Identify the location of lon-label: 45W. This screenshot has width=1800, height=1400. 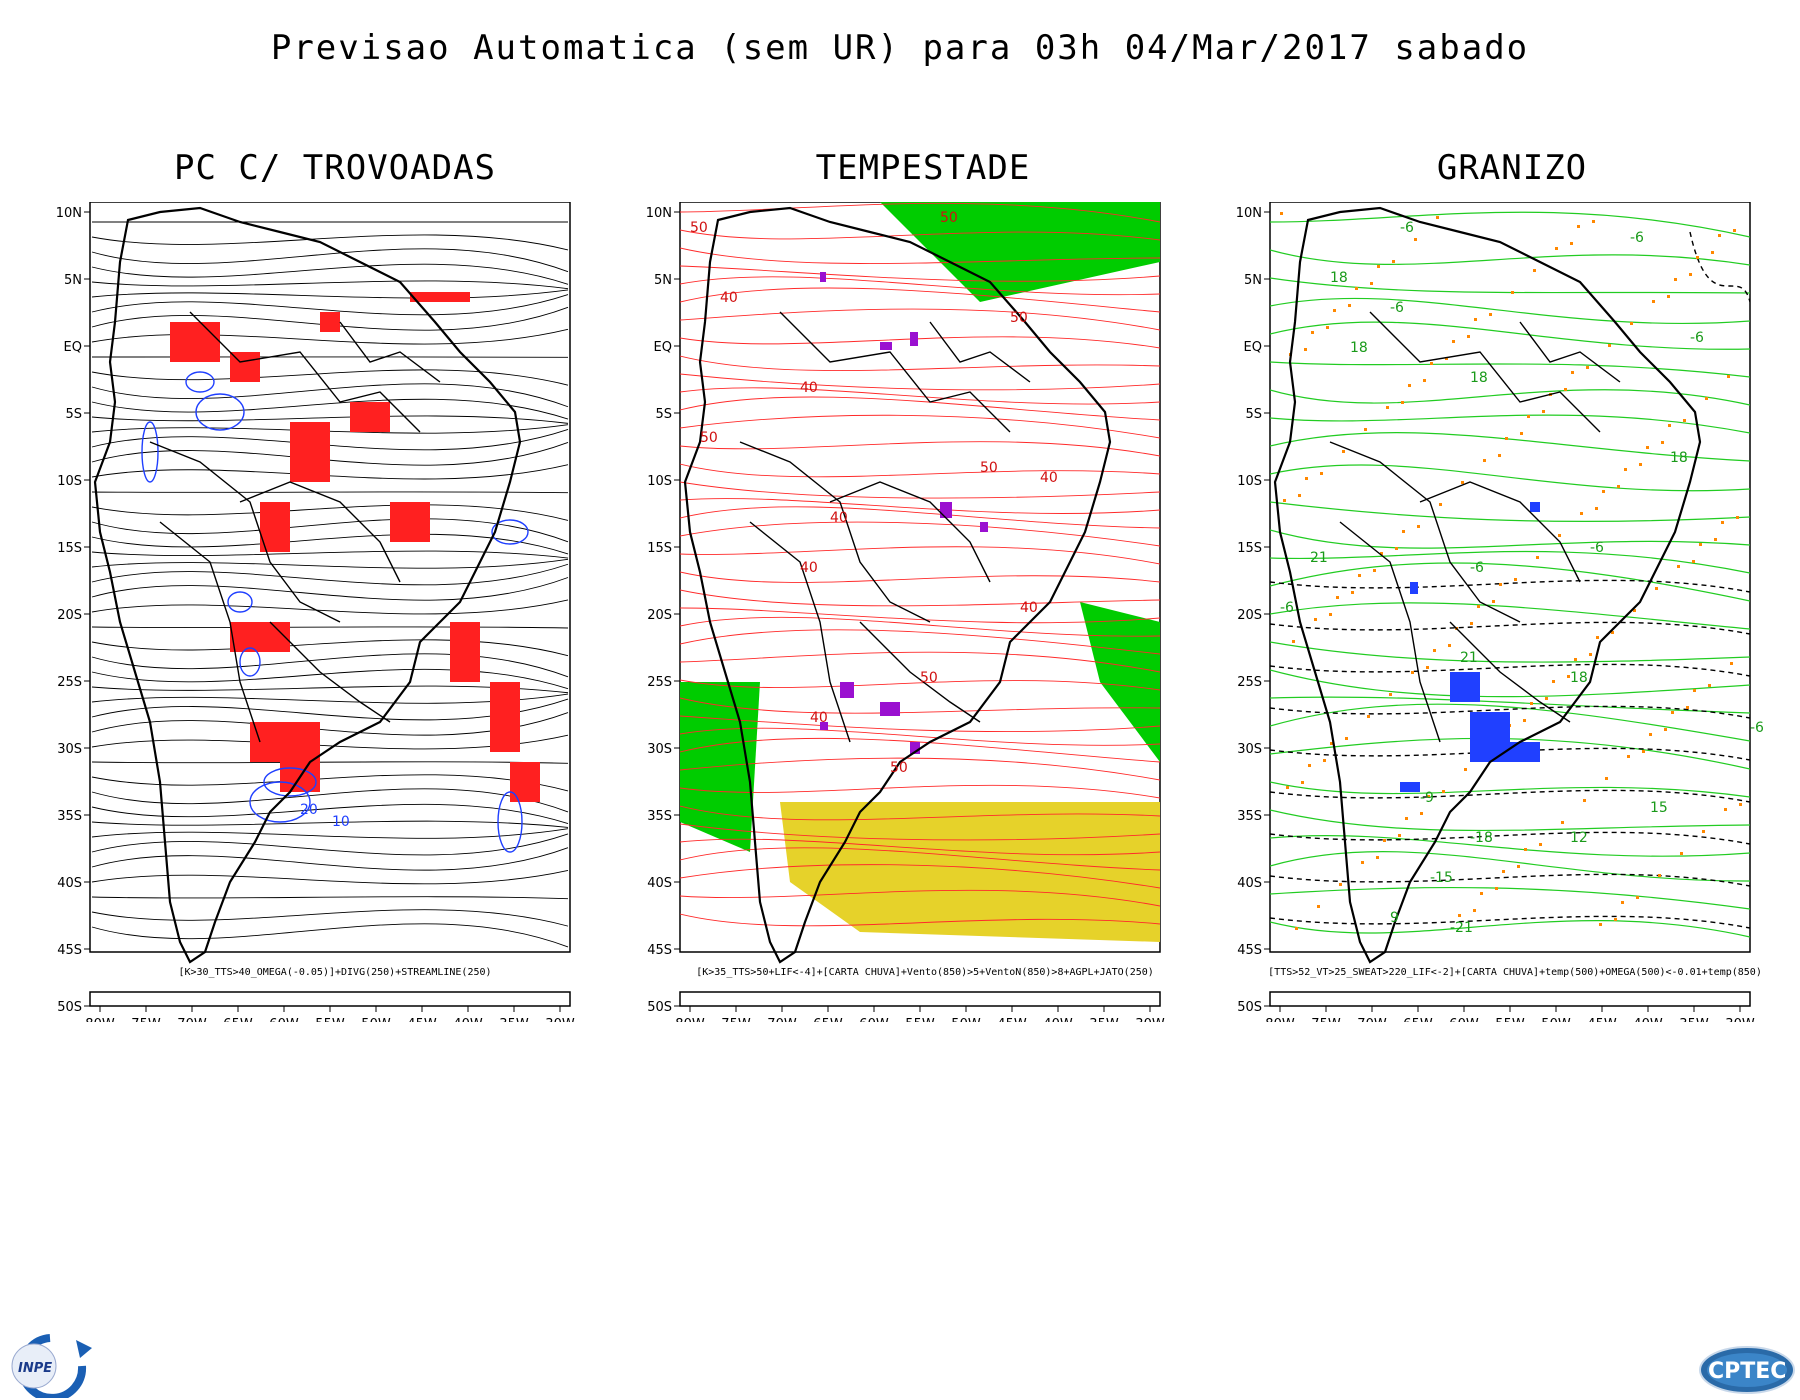
(422, 1019).